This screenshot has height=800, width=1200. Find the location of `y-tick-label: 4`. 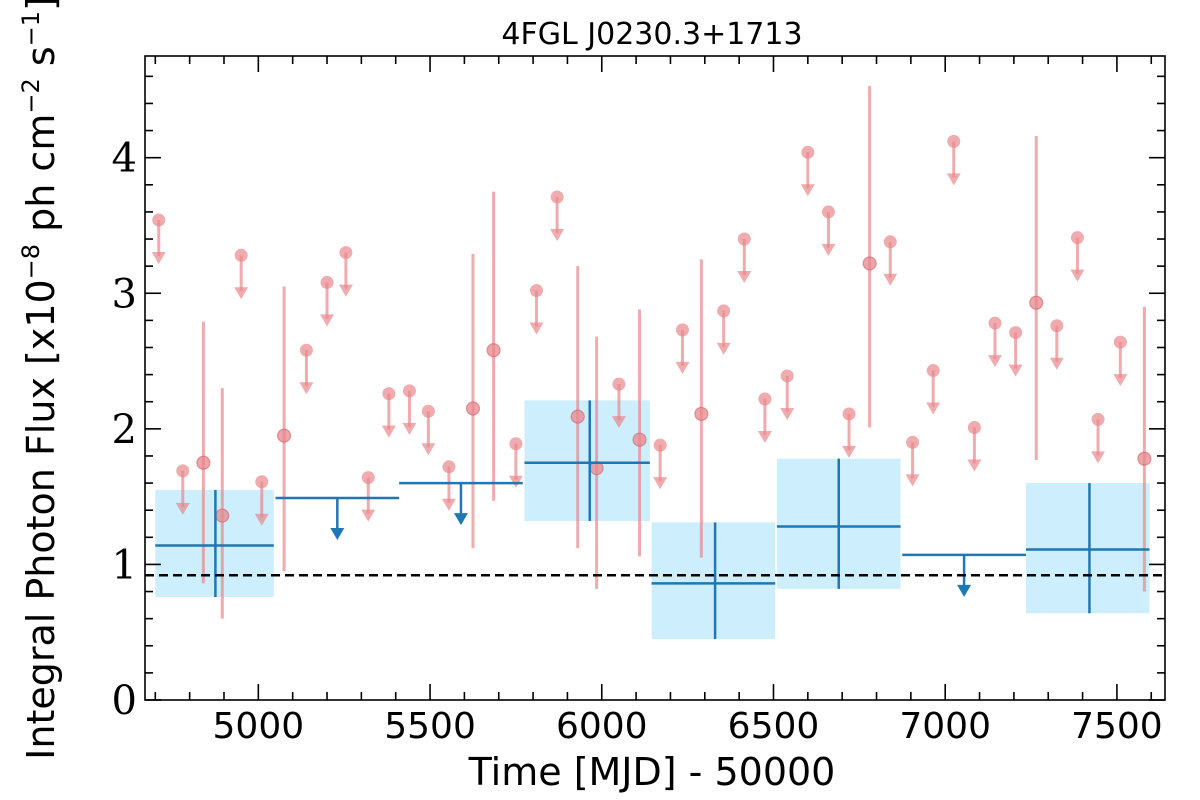

y-tick-label: 4 is located at coordinates (124, 159).